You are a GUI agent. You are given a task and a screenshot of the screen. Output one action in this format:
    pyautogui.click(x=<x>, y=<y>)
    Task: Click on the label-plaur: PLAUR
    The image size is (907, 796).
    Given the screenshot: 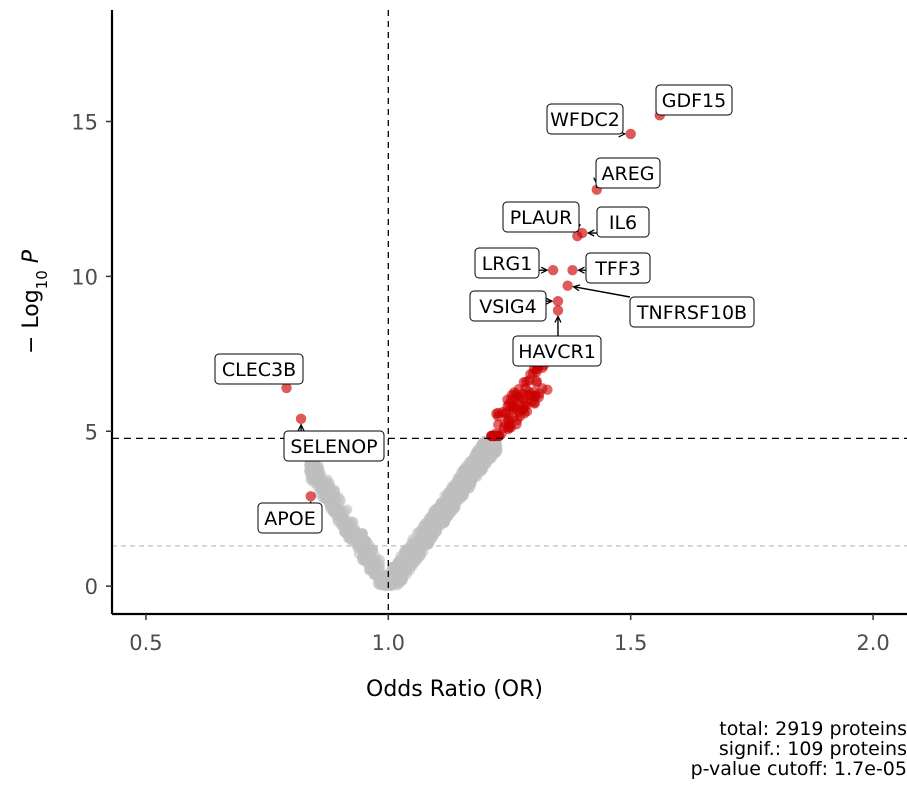 What is the action you would take?
    pyautogui.click(x=541, y=218)
    